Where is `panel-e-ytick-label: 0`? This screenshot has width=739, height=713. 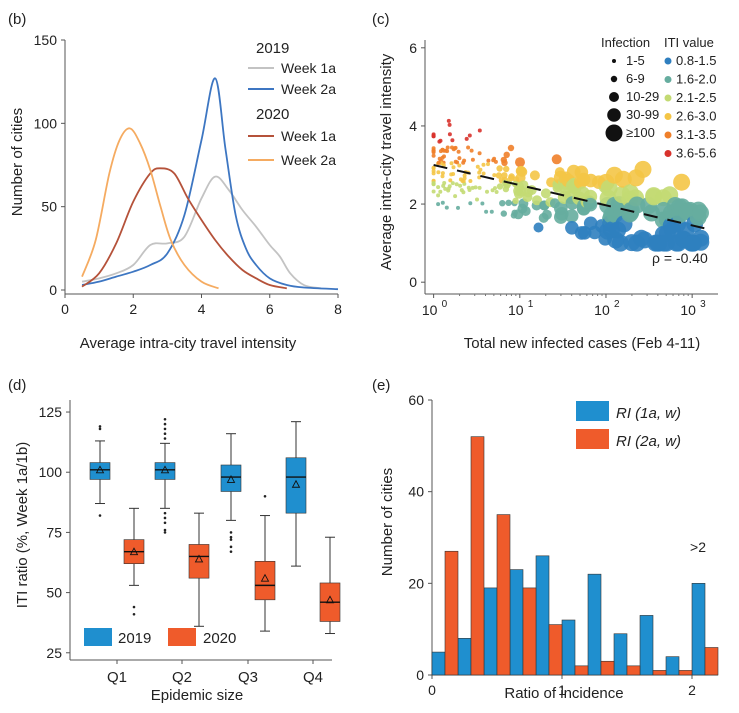 panel-e-ytick-label: 0 is located at coordinates (420, 675).